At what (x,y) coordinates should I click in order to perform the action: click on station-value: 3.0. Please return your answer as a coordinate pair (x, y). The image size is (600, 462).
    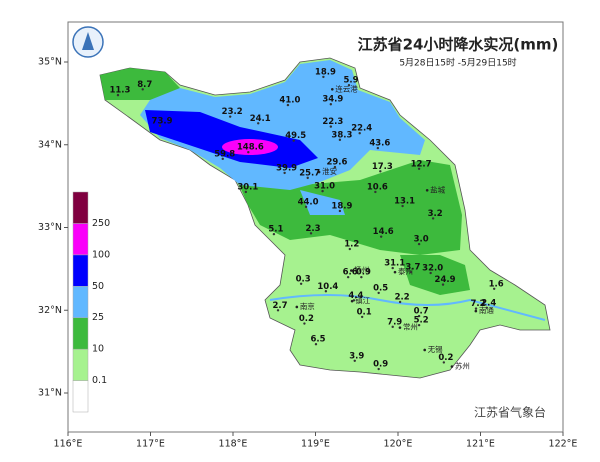
    Looking at the image, I should click on (421, 240).